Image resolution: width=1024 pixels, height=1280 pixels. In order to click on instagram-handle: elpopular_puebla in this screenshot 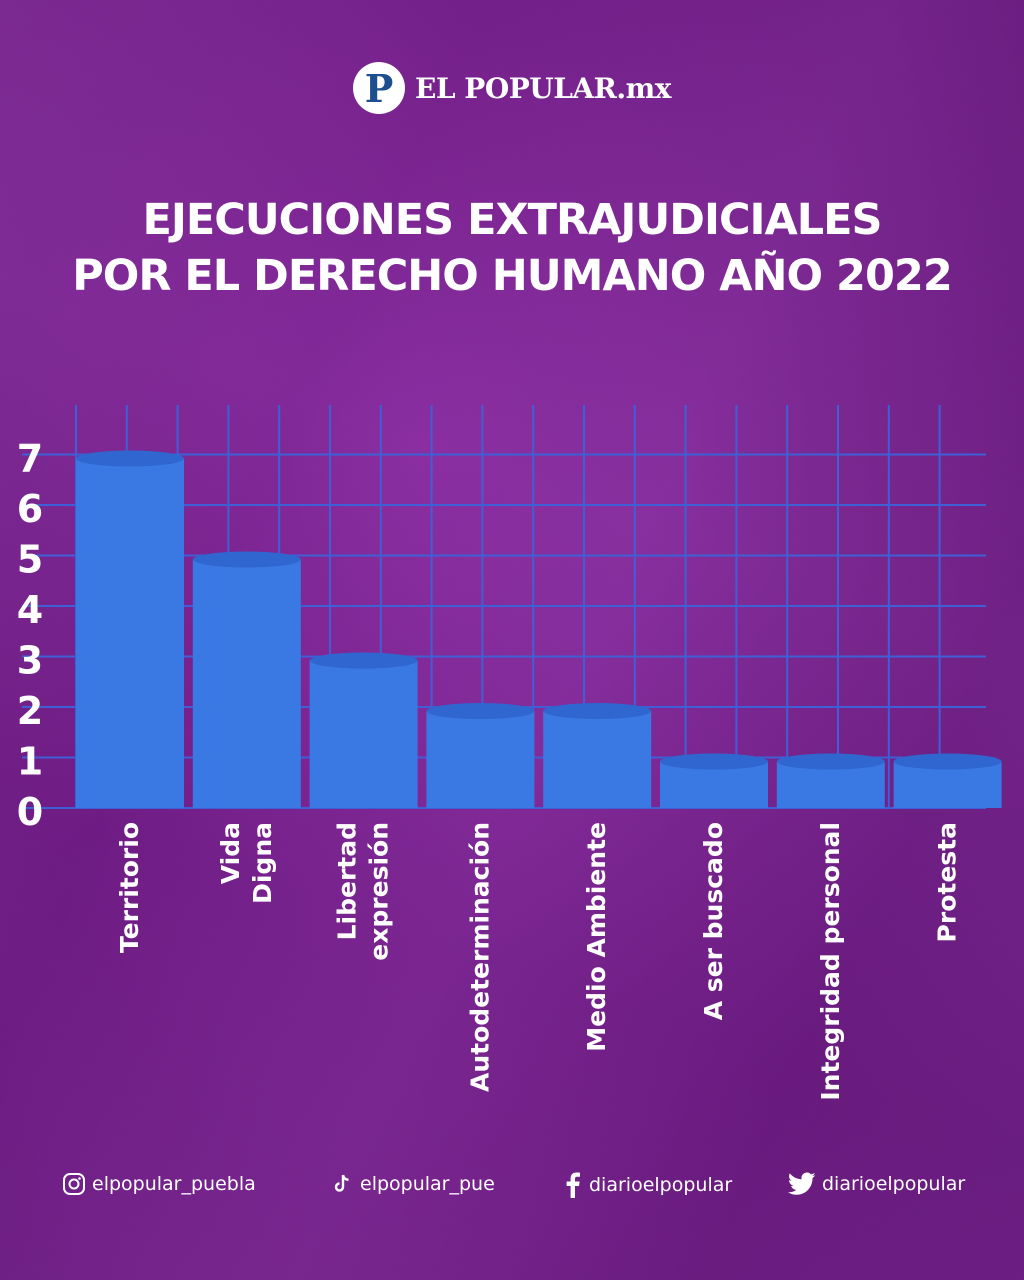, I will do `click(174, 1184)`.